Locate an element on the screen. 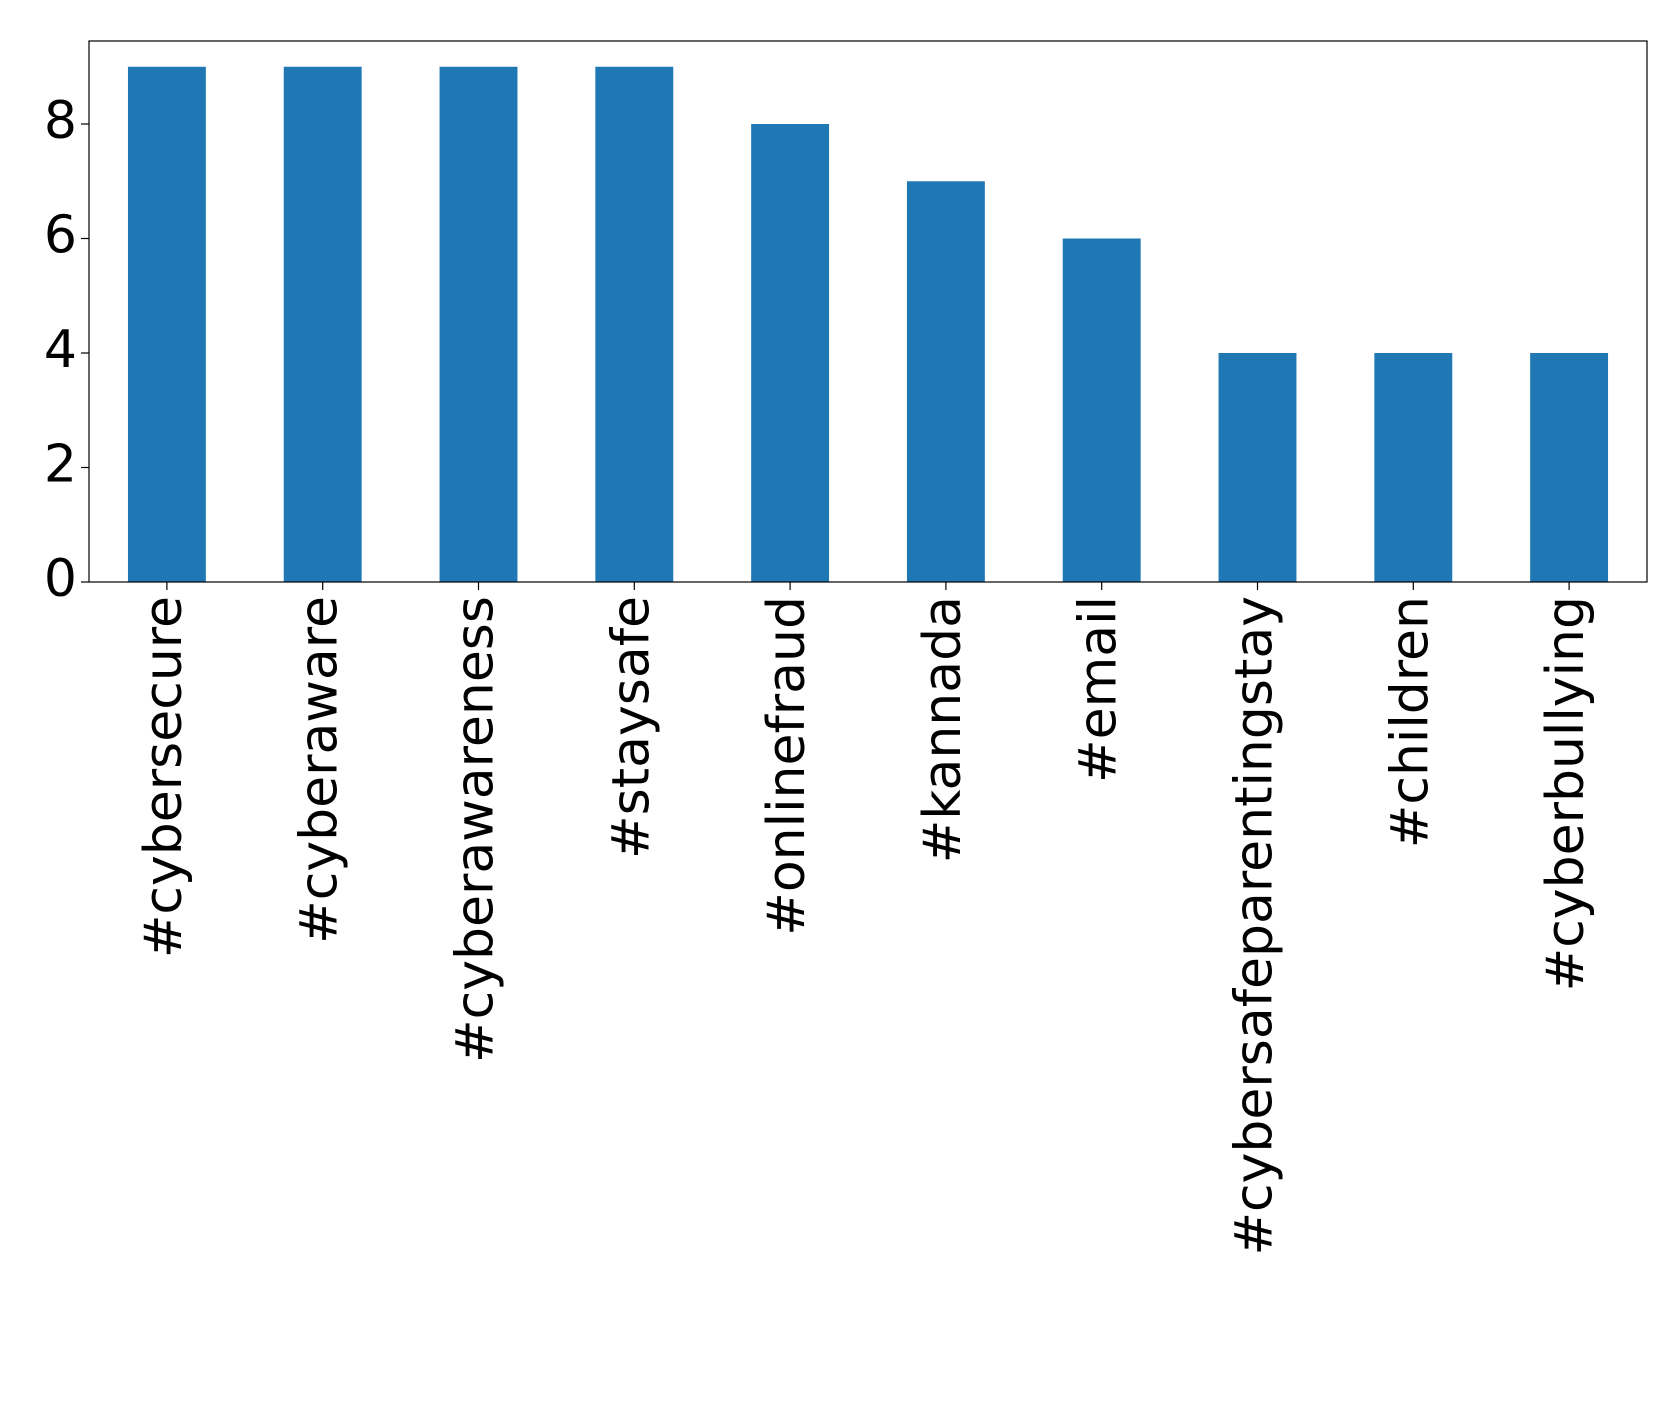  x-tick-label: #children is located at coordinates (1410, 722).